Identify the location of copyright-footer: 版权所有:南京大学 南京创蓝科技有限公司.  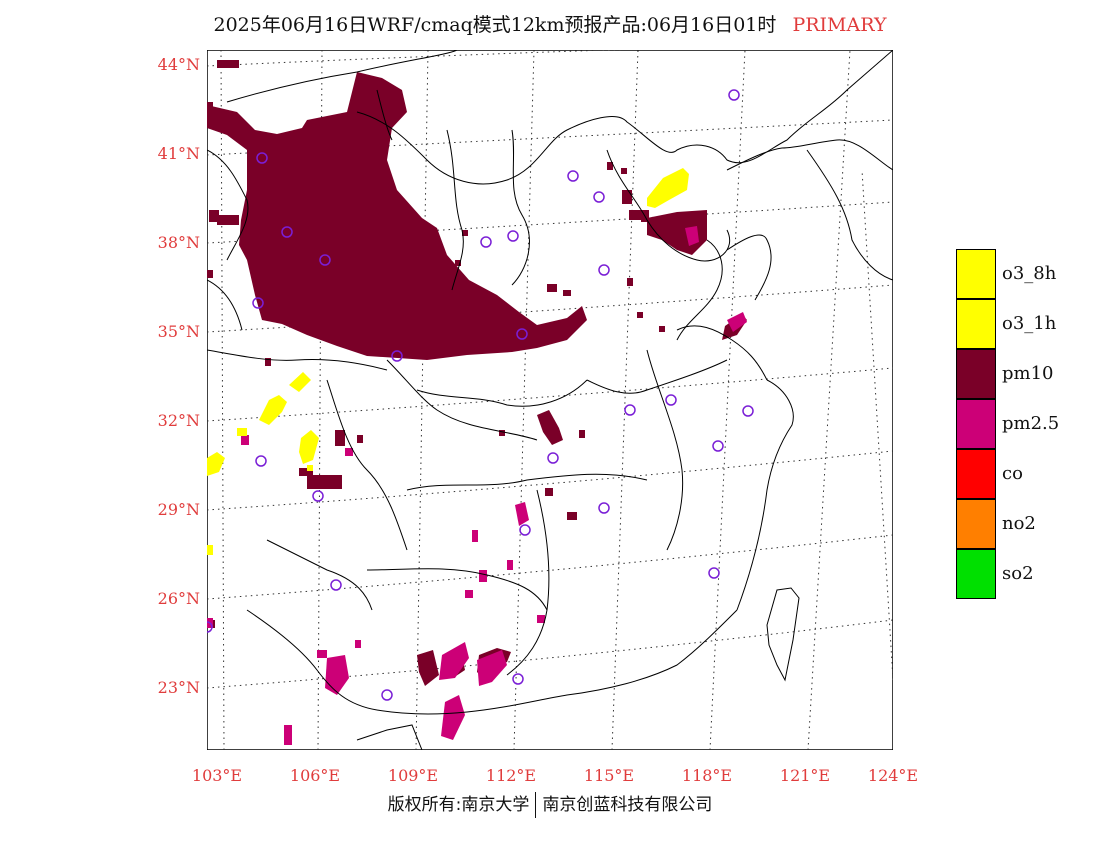
(550, 804).